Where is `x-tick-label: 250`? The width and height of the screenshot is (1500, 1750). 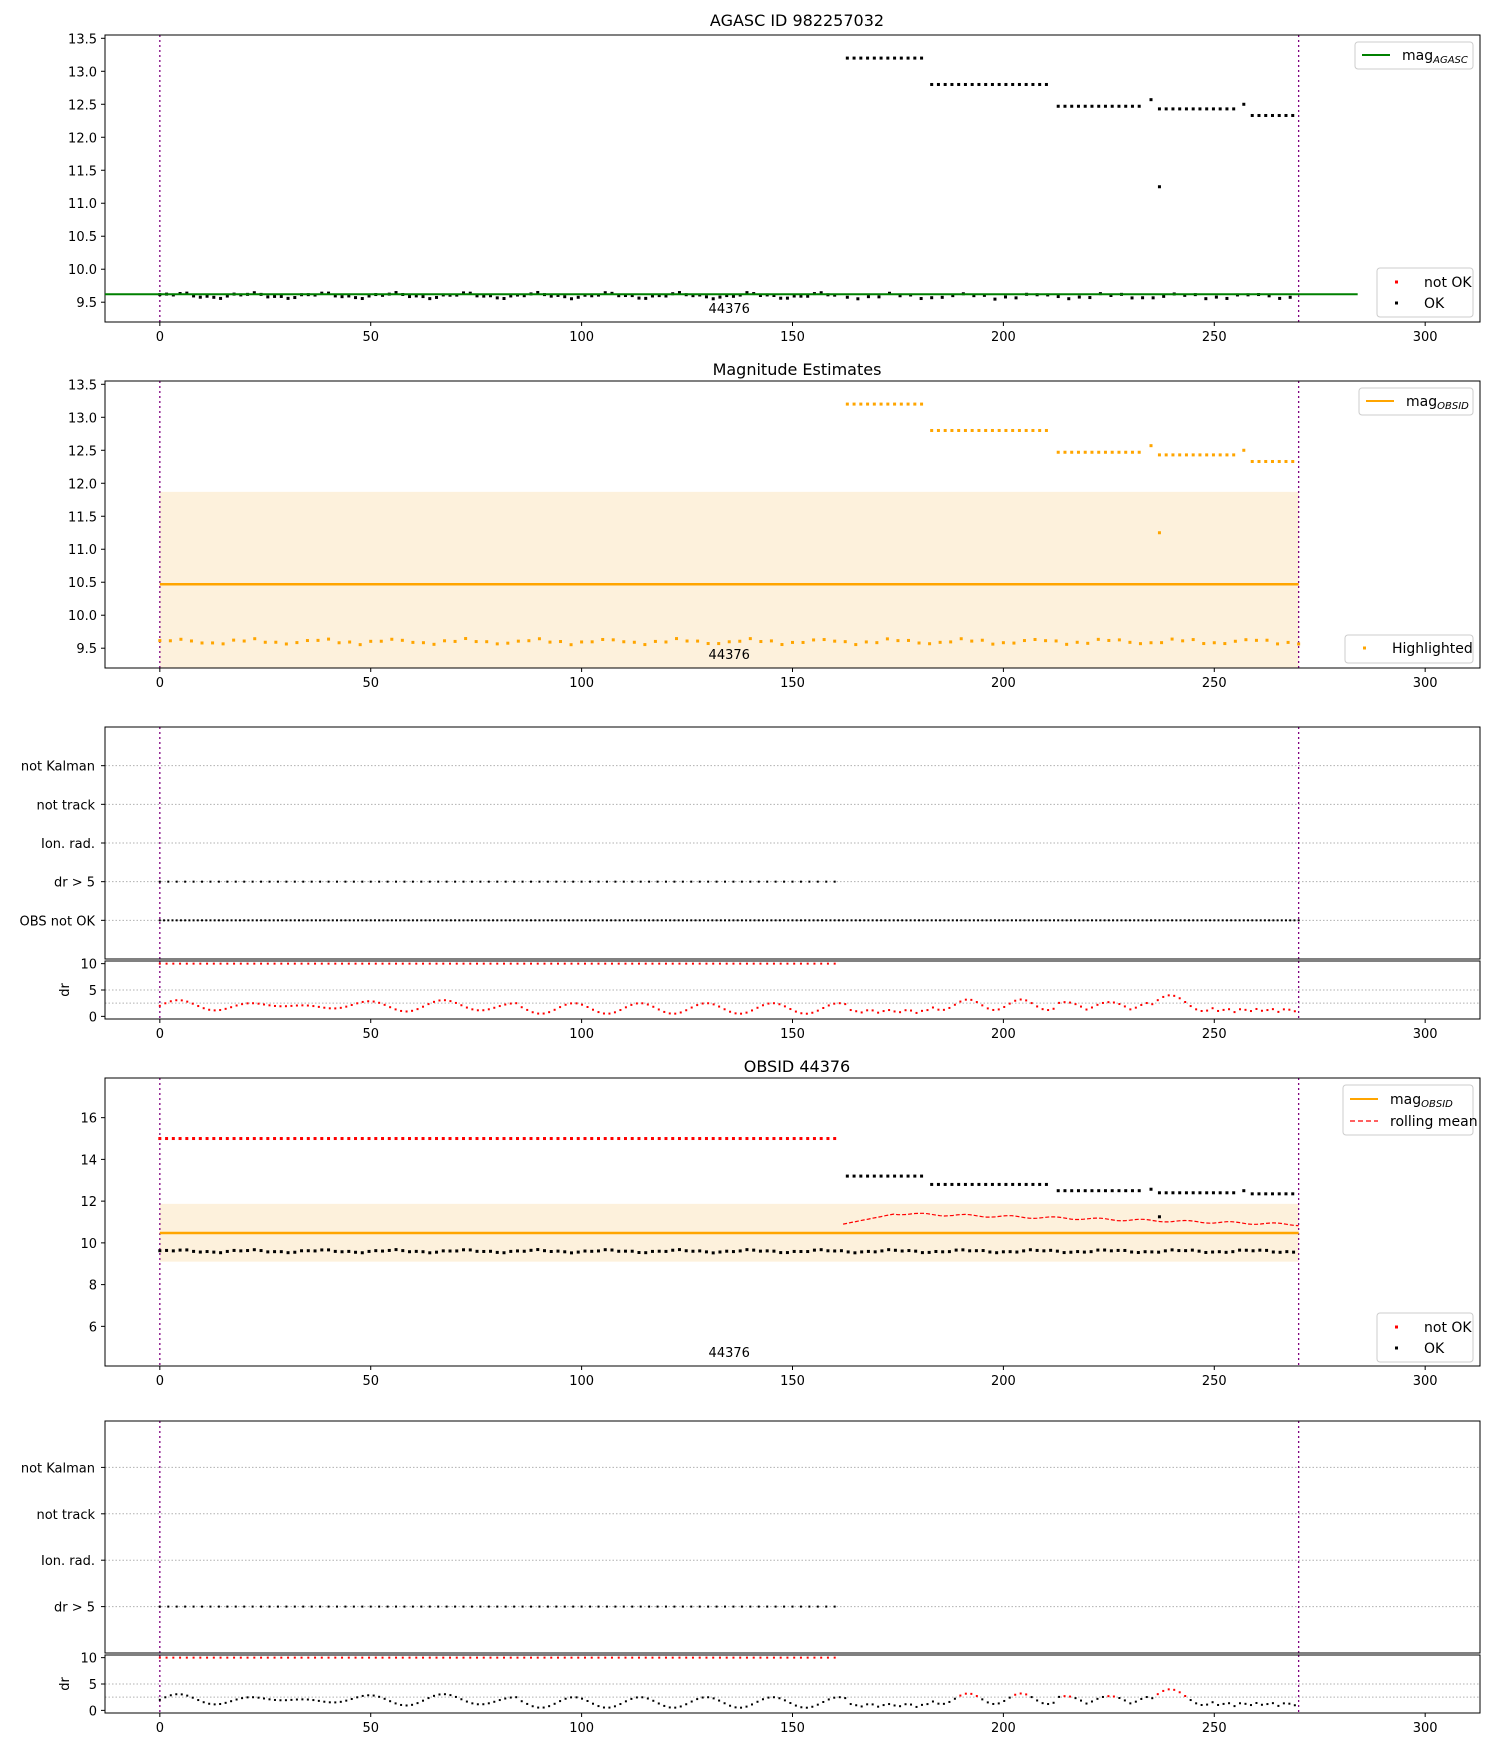 x-tick-label: 250 is located at coordinates (1214, 683).